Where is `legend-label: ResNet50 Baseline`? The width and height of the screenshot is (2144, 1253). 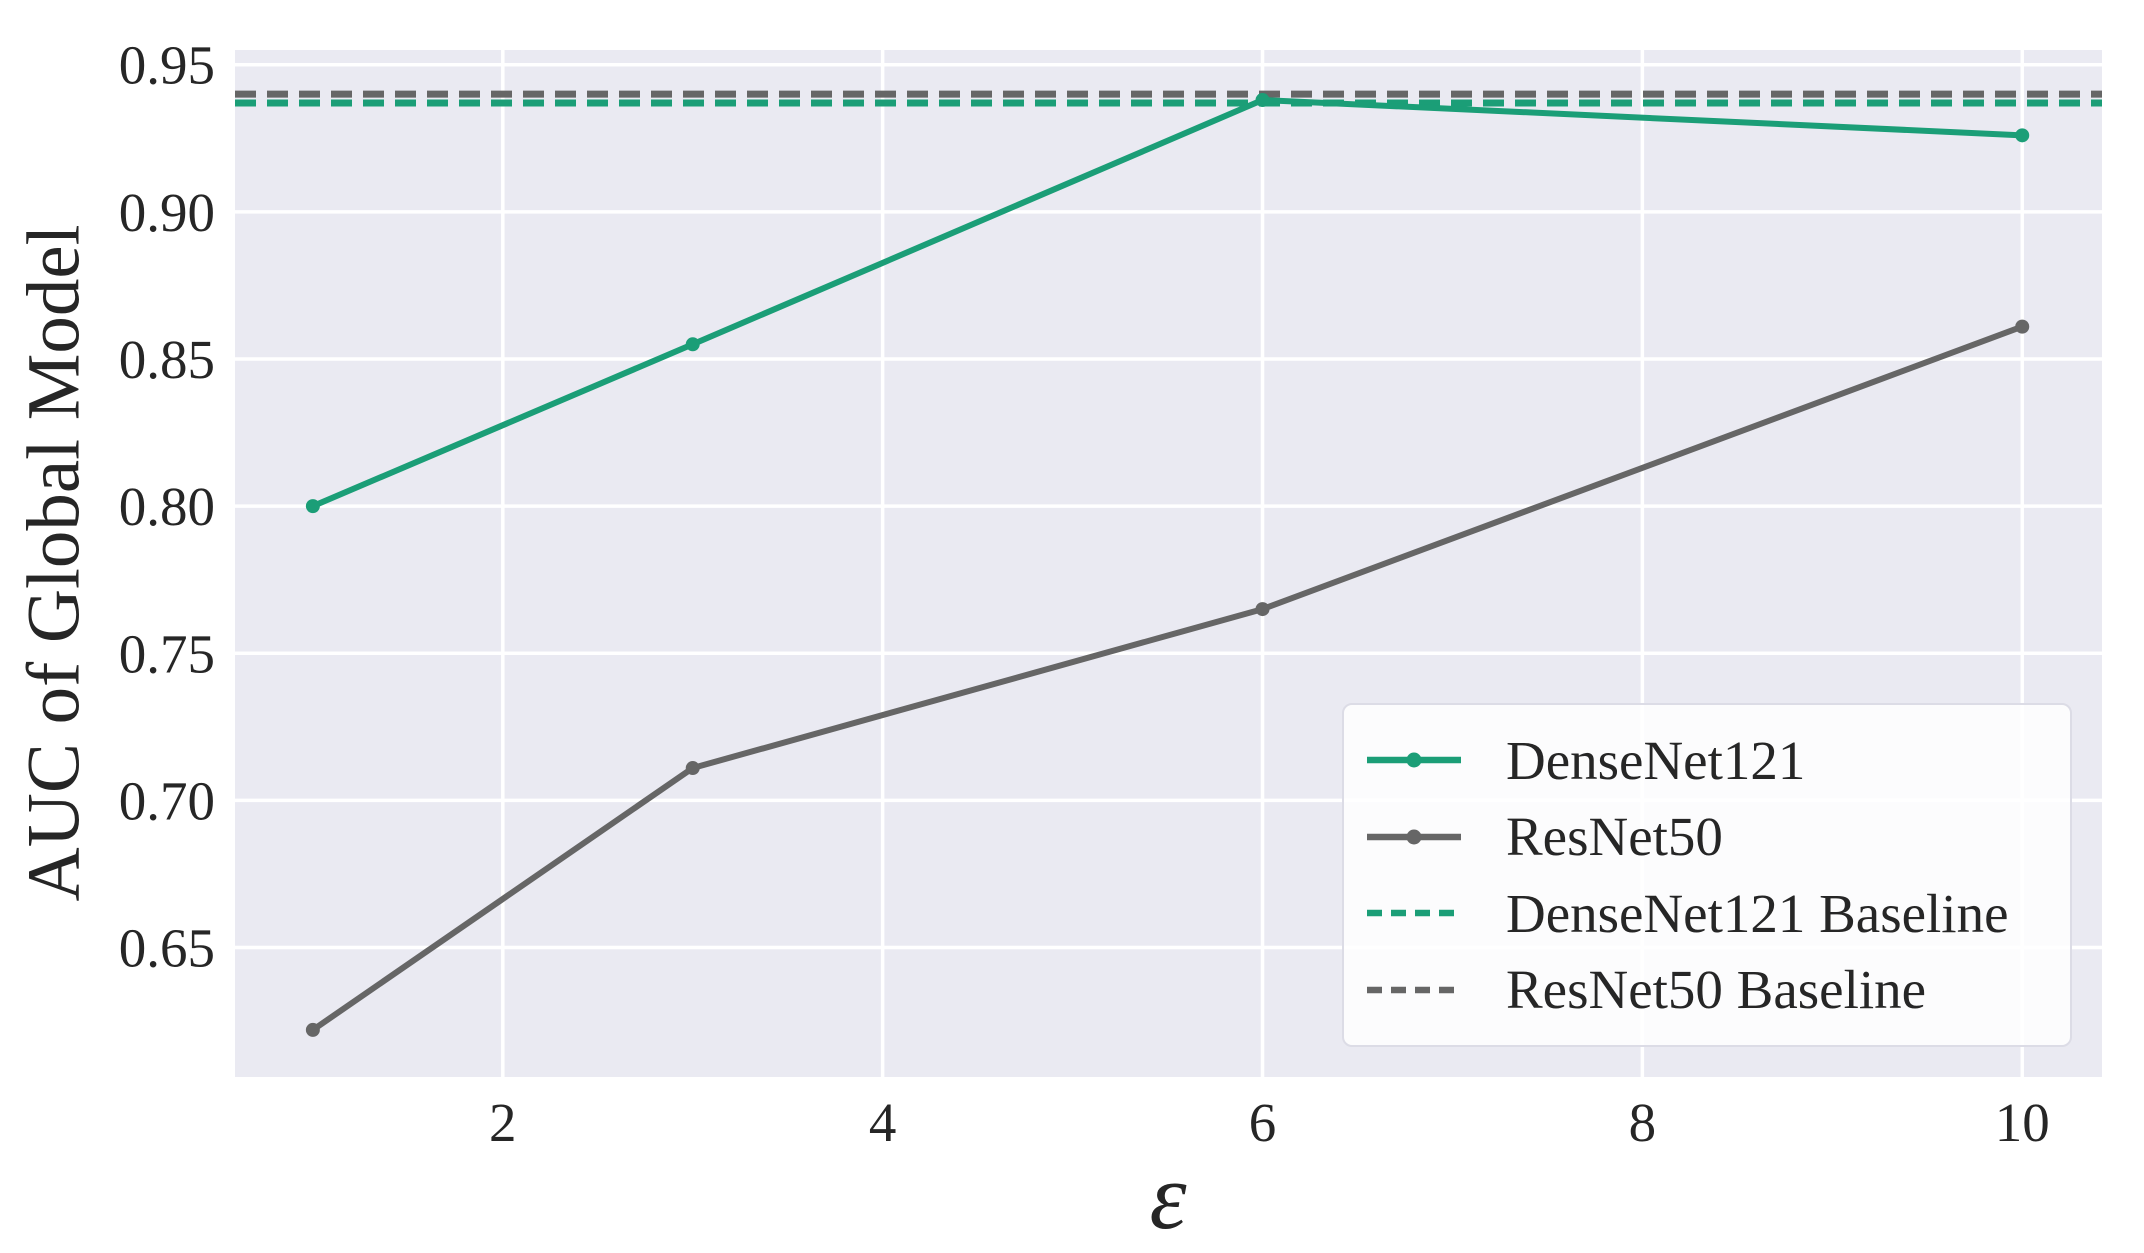 legend-label: ResNet50 Baseline is located at coordinates (1716, 990).